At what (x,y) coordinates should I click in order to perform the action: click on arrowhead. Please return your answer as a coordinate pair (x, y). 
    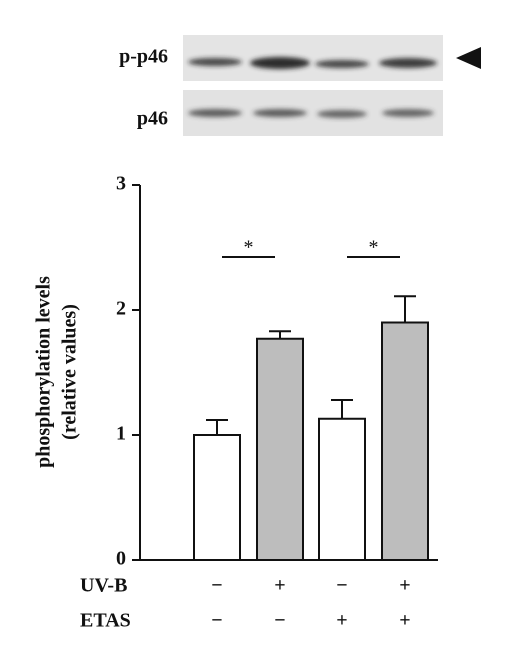
    Looking at the image, I should click on (468, 58).